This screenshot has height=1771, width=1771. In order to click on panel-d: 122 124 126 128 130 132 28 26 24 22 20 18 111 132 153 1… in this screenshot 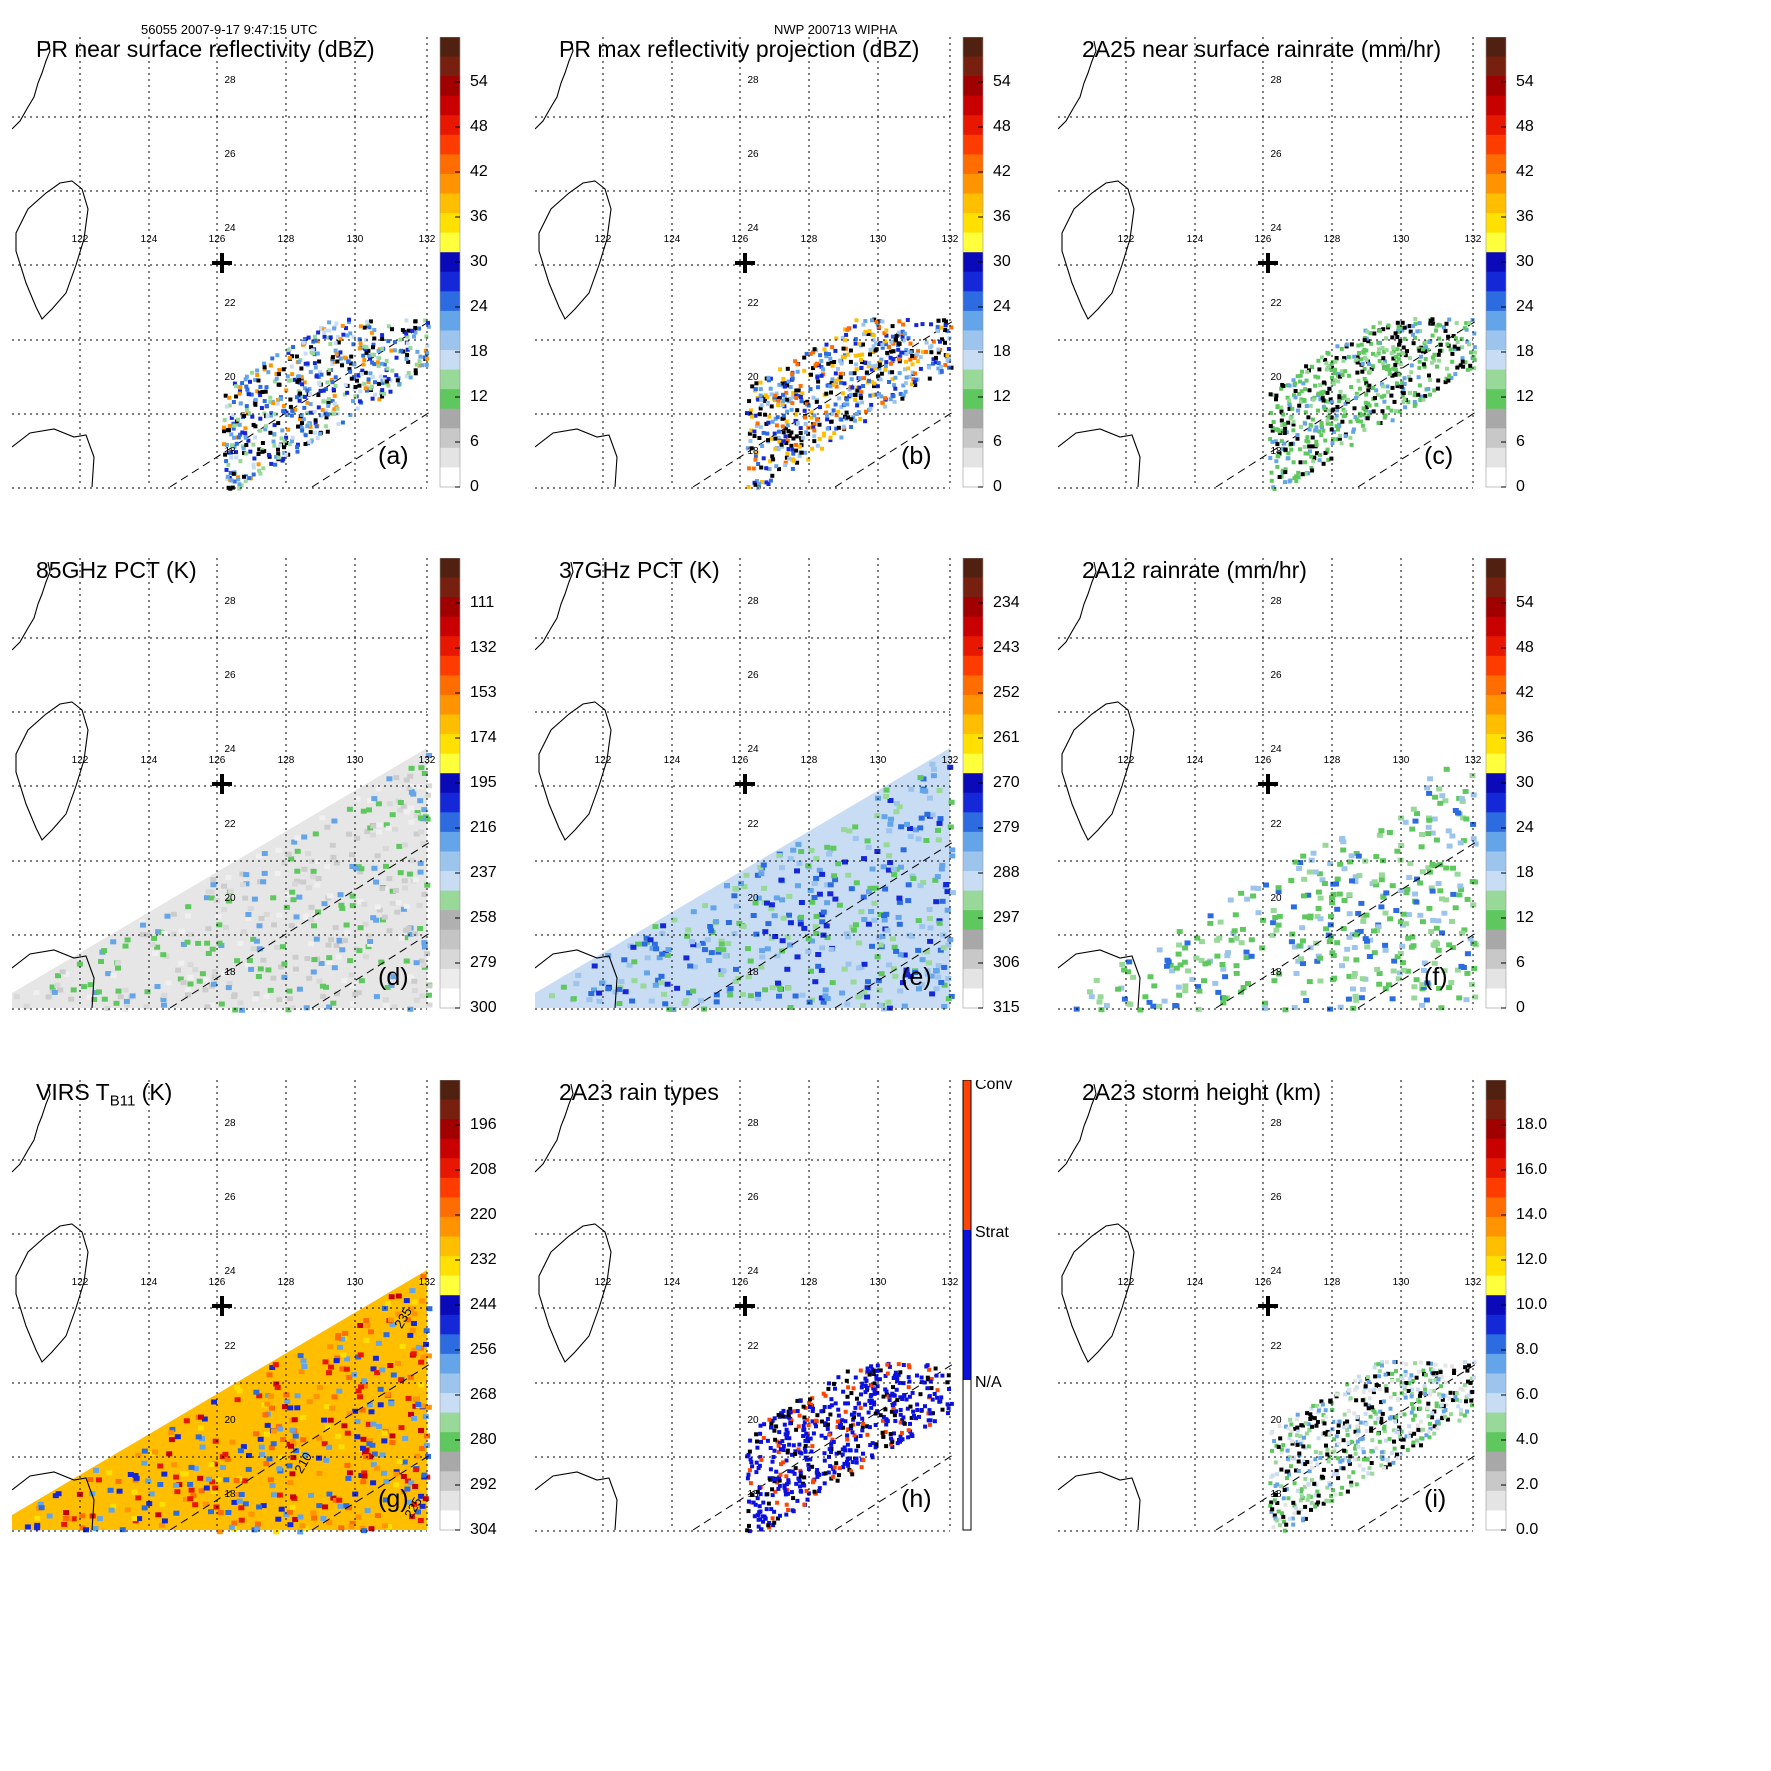, I will do `click(264, 786)`.